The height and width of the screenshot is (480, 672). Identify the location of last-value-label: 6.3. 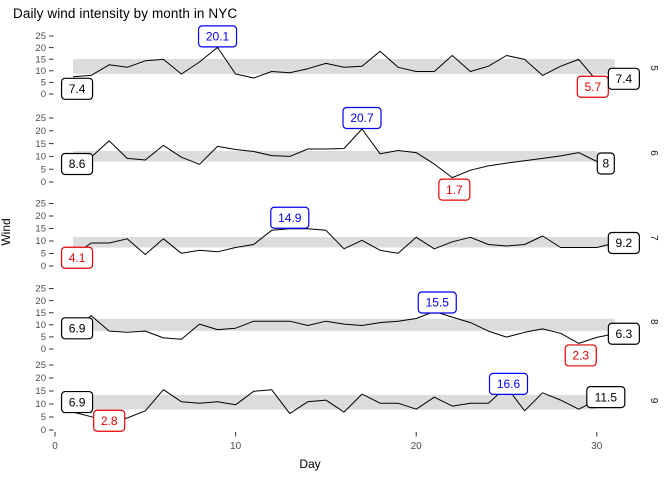
(624, 334).